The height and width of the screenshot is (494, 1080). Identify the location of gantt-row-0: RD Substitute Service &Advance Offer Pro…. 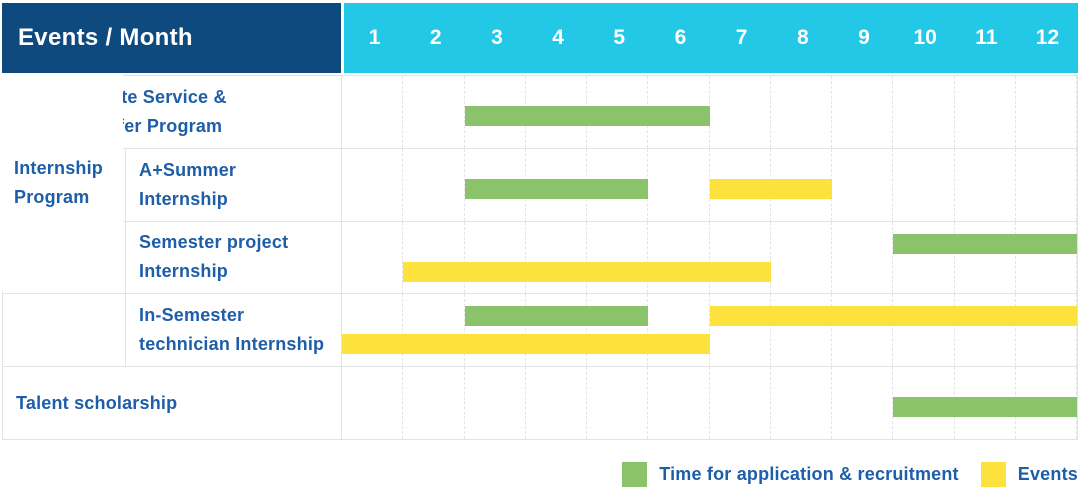
(540, 112).